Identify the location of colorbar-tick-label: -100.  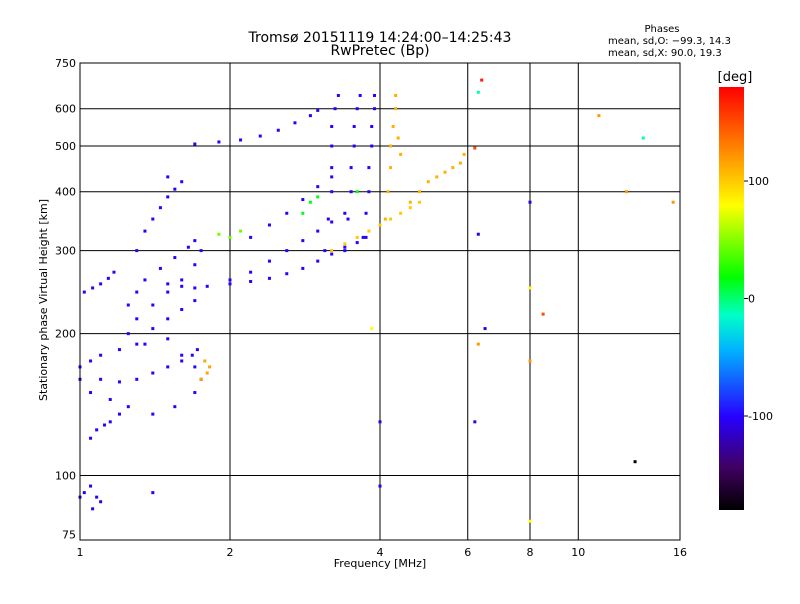
(760, 416).